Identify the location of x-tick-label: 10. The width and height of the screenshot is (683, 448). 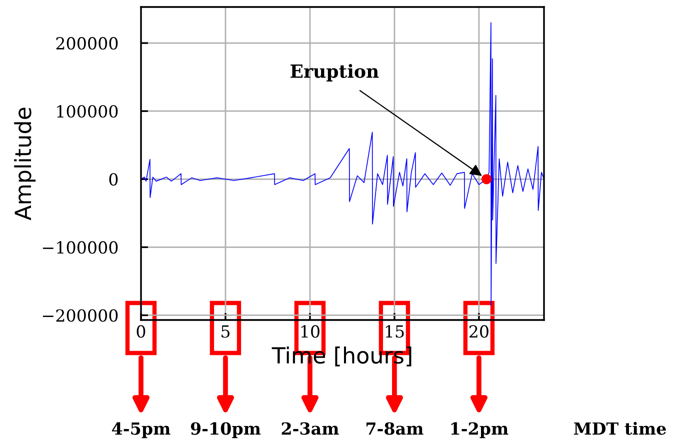
(310, 331).